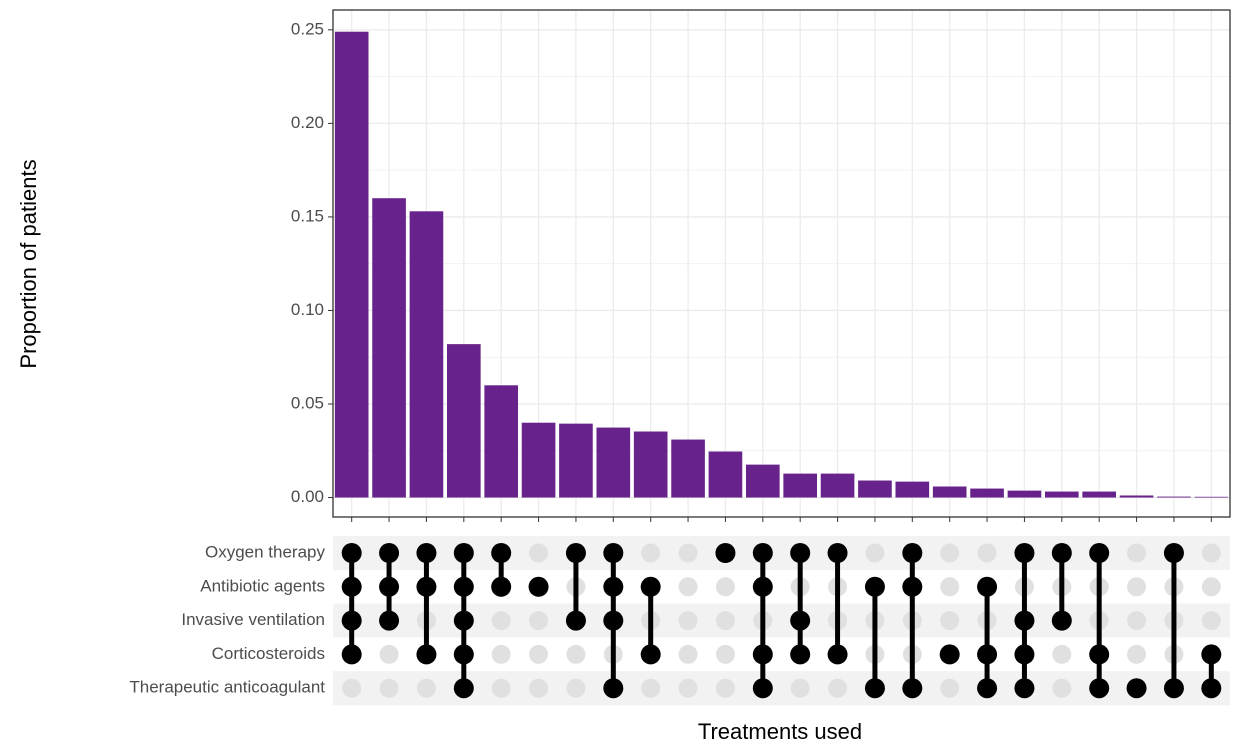 The image size is (1236, 747). What do you see at coordinates (28, 263) in the screenshot?
I see `y-axis-title: Proportion of patients` at bounding box center [28, 263].